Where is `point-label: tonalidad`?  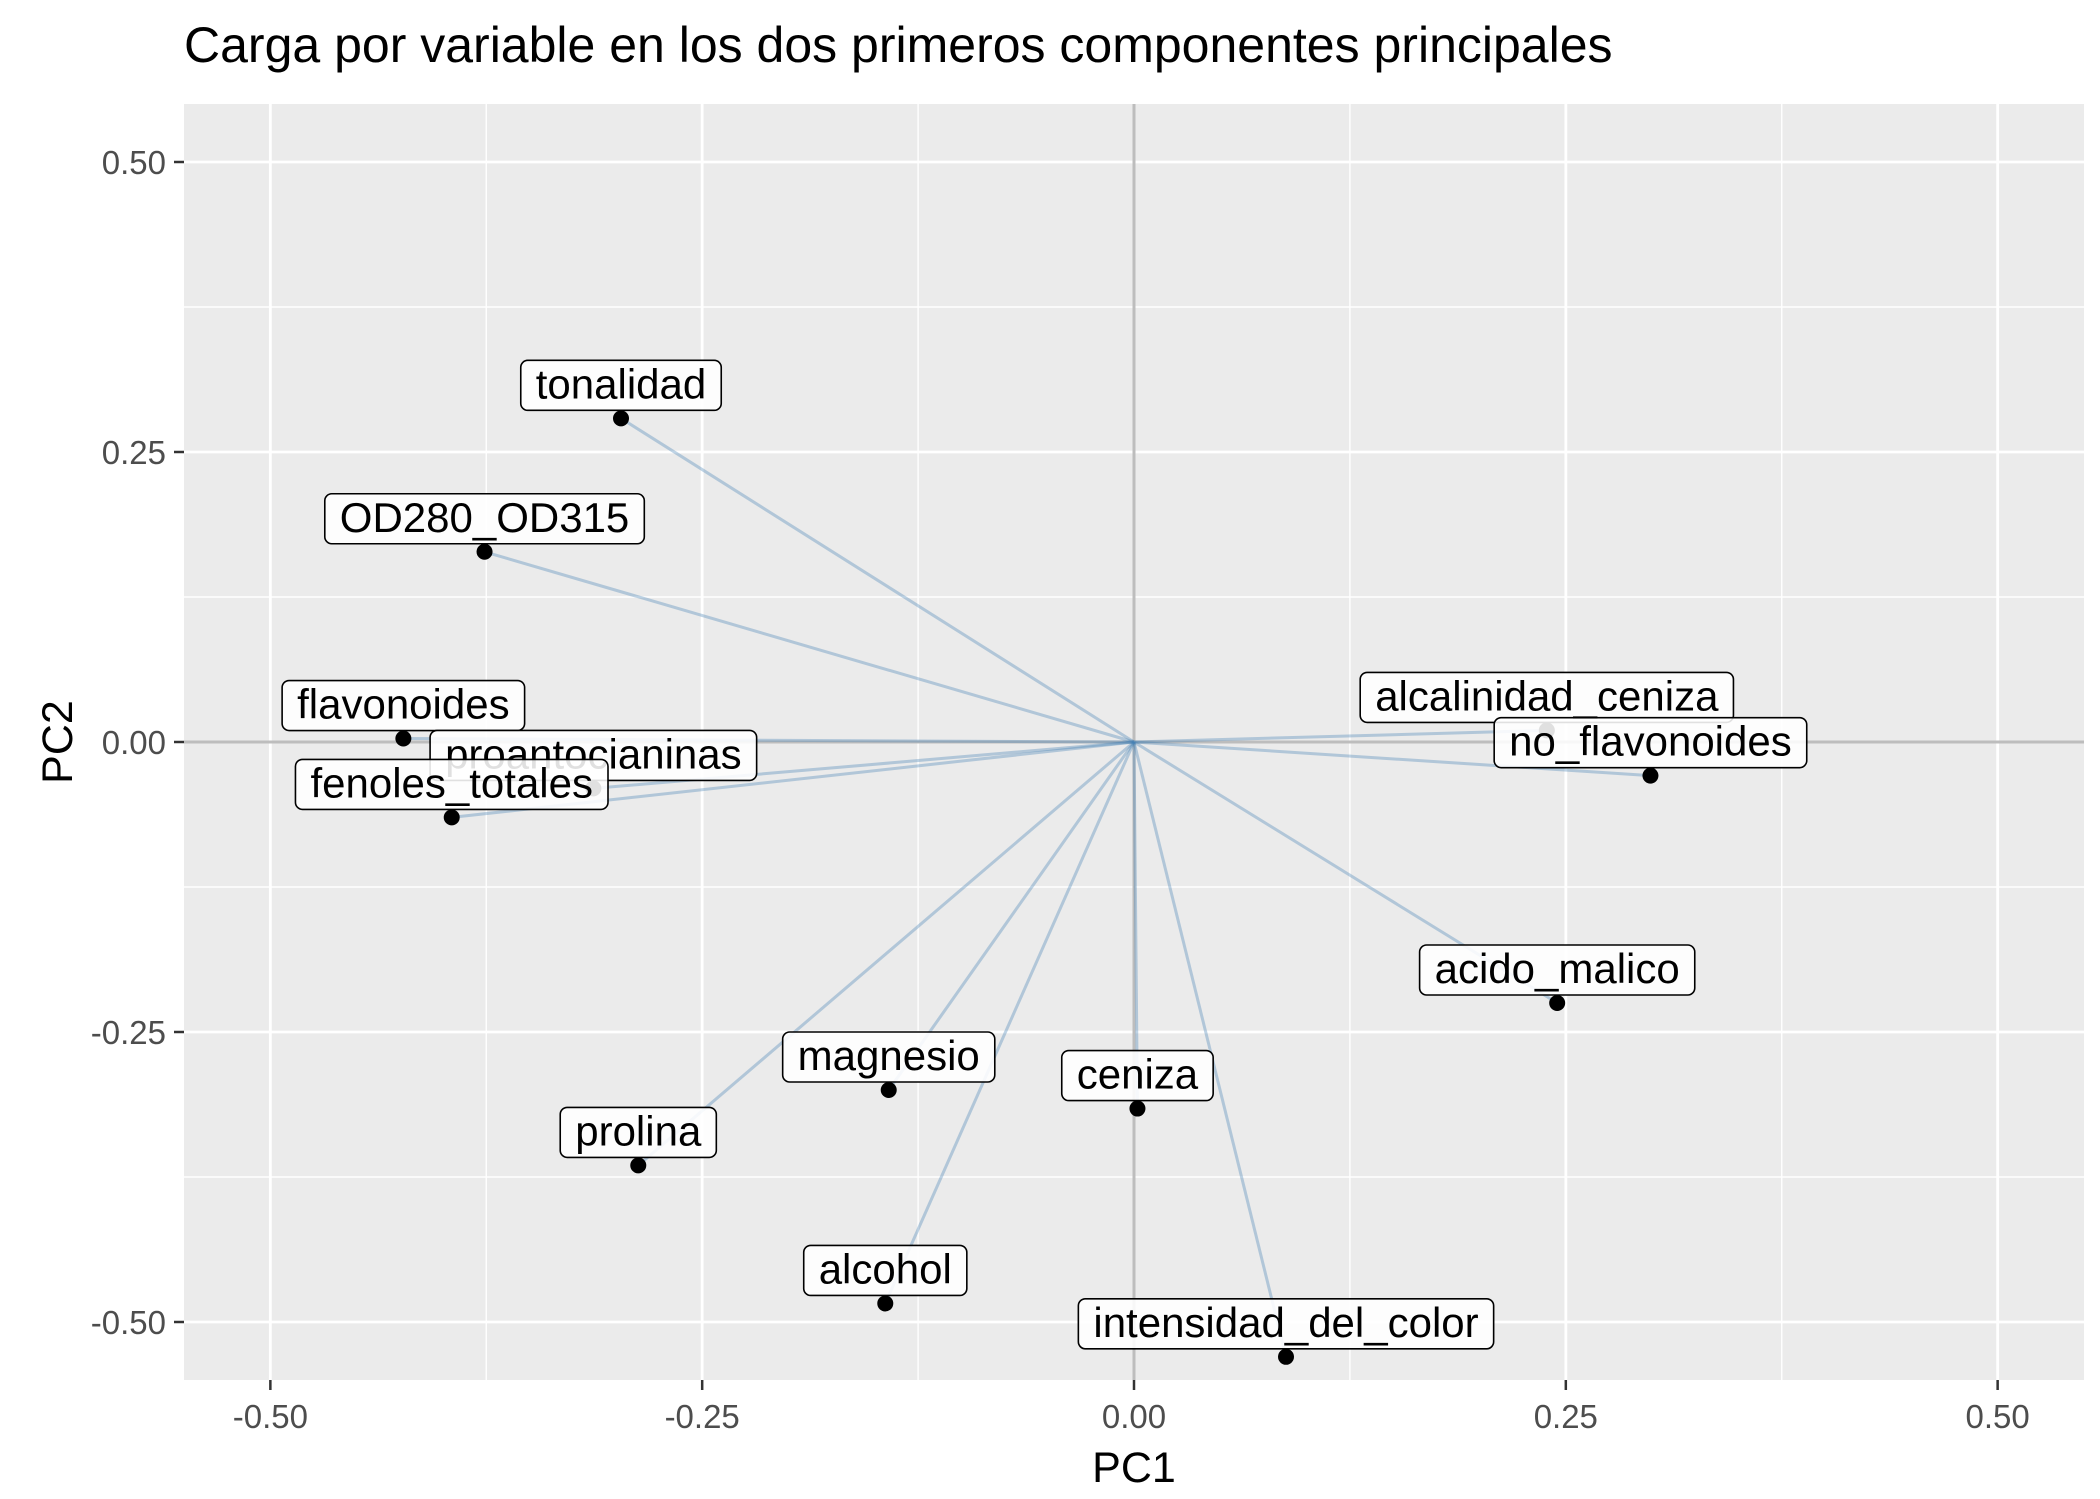 point-label: tonalidad is located at coordinates (621, 383).